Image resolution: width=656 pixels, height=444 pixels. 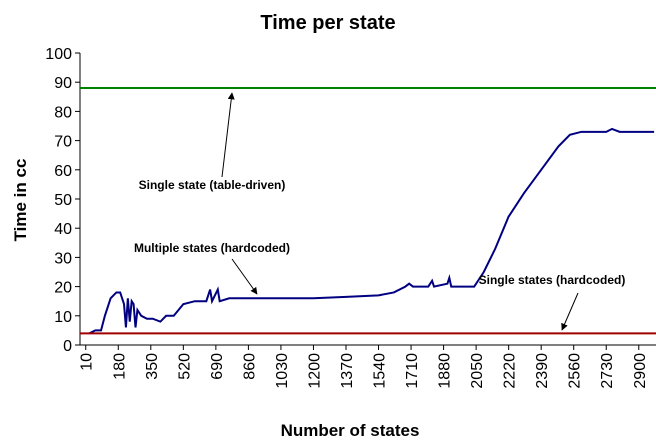 I want to click on x-tick-label: 1030, so click(x=282, y=371).